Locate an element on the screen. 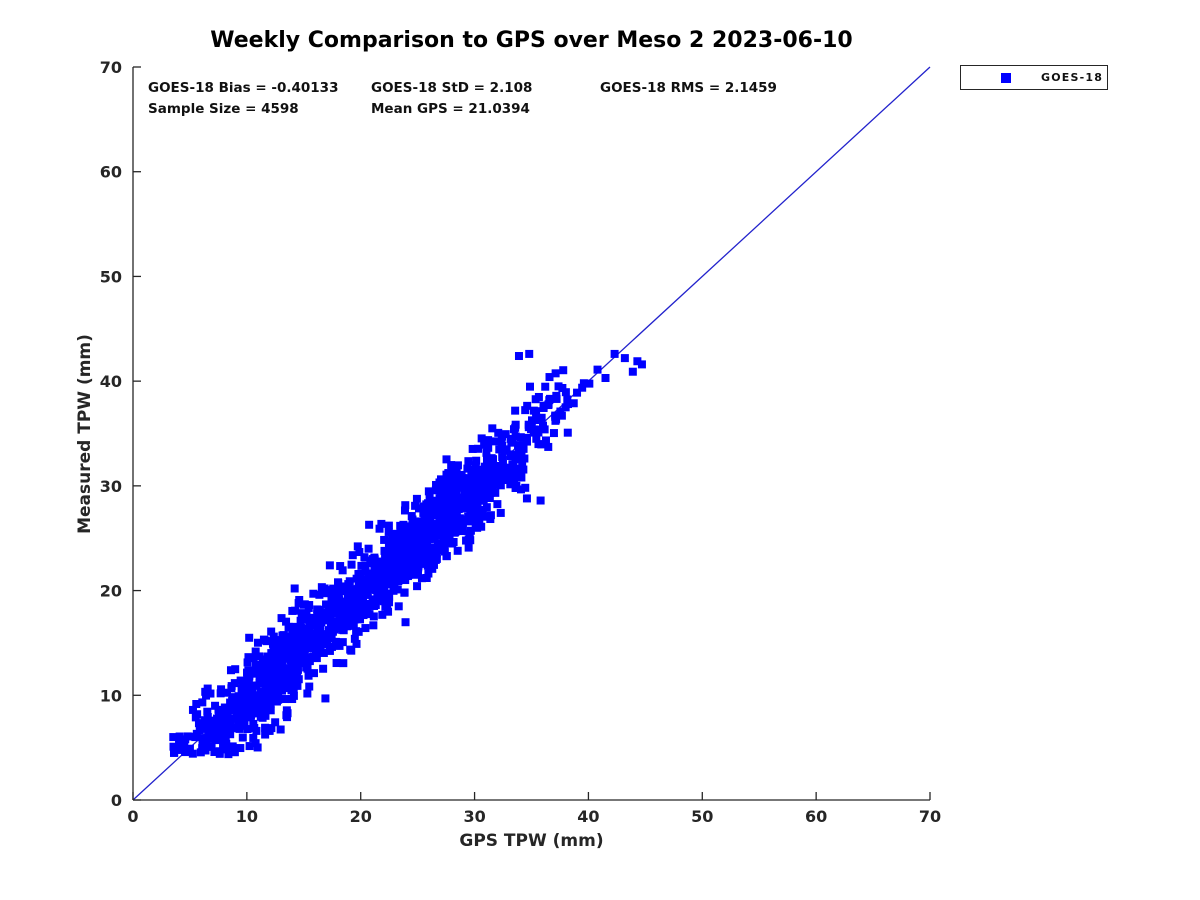 Image resolution: width=1200 pixels, height=900 pixels. stat-mean-gps: Mean GPS = 21.0394 is located at coordinates (450, 109).